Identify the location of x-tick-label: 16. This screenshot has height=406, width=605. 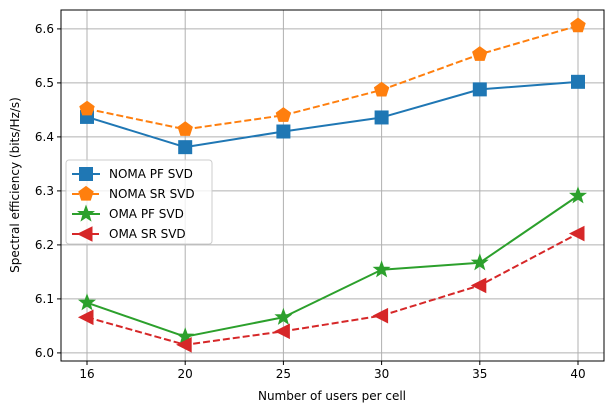
(86, 374).